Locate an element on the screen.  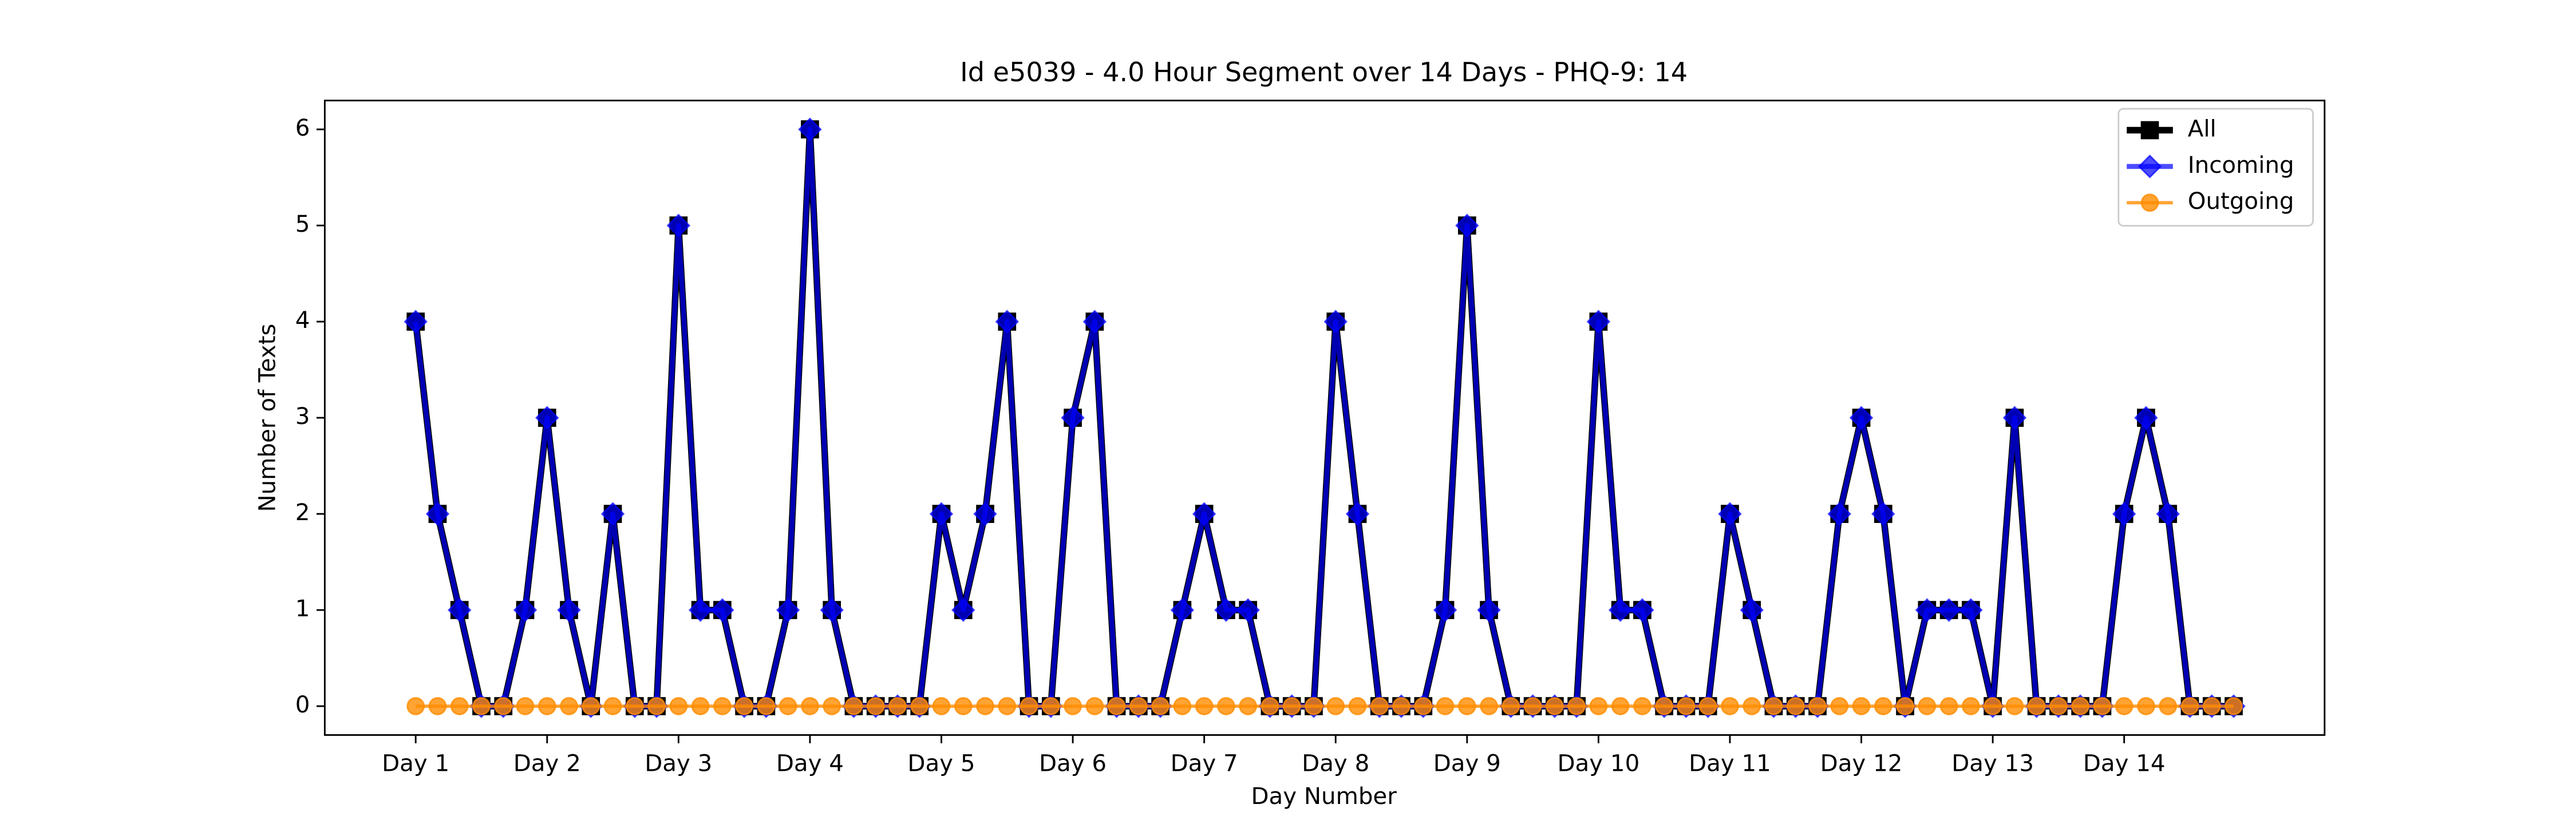
x-tick-label: Day 12 is located at coordinates (1861, 763).